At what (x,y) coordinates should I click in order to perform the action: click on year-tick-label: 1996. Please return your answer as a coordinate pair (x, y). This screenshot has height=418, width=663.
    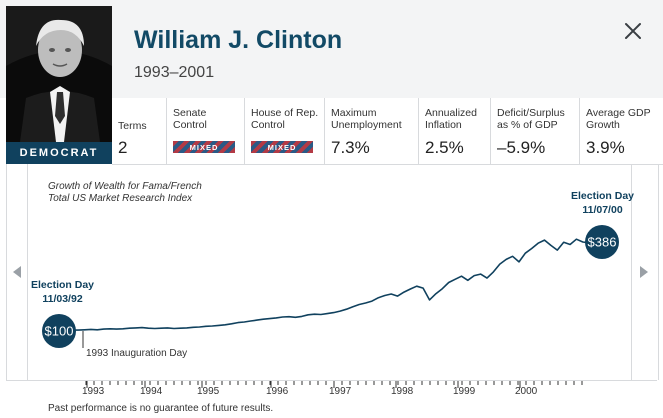
    Looking at the image, I should click on (277, 391).